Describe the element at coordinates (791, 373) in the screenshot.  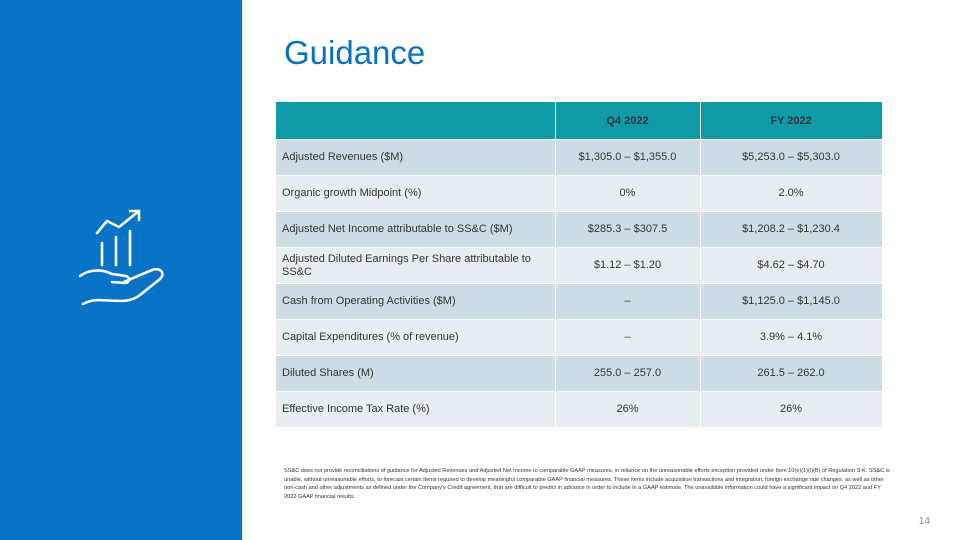
I see `fy-value: 261.5 – 262.0` at that location.